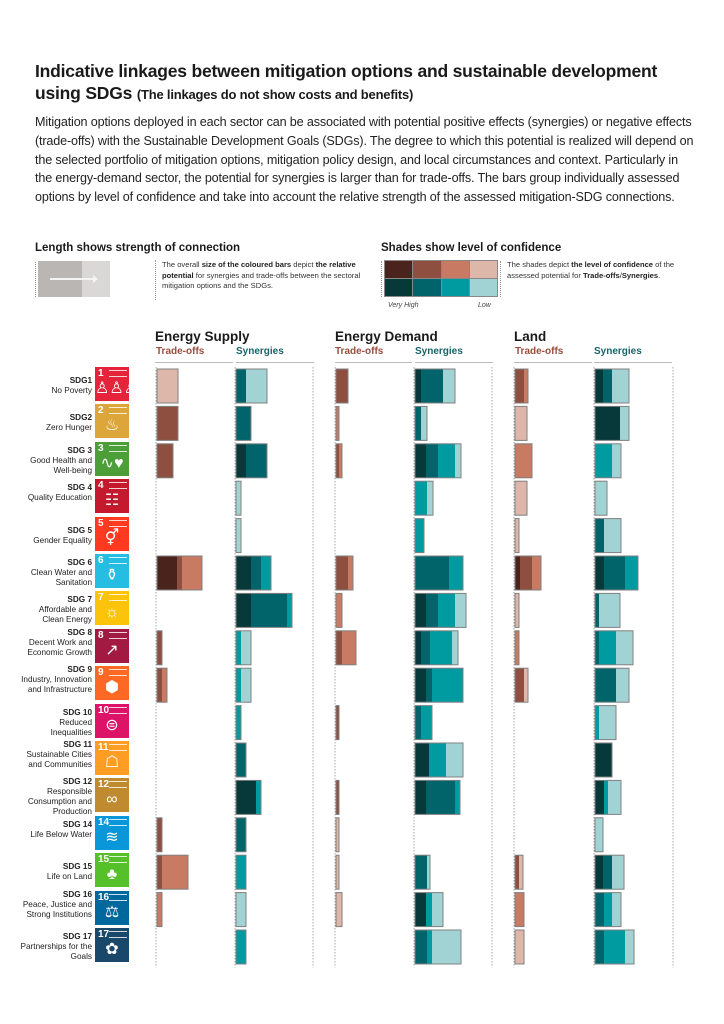  What do you see at coordinates (618, 351) in the screenshot?
I see `column-label-synergies-land: Synergies` at bounding box center [618, 351].